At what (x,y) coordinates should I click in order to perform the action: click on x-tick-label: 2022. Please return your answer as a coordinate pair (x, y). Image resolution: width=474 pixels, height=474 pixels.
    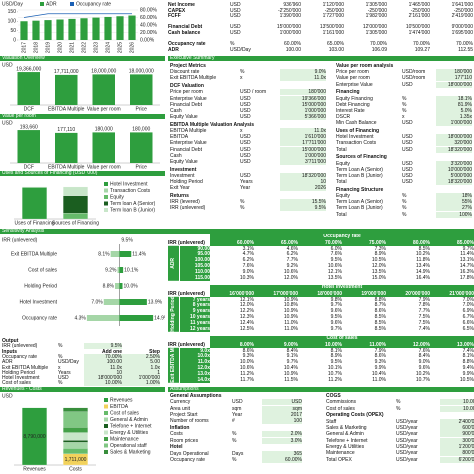
    Looking at the image, I should click on (84, 47).